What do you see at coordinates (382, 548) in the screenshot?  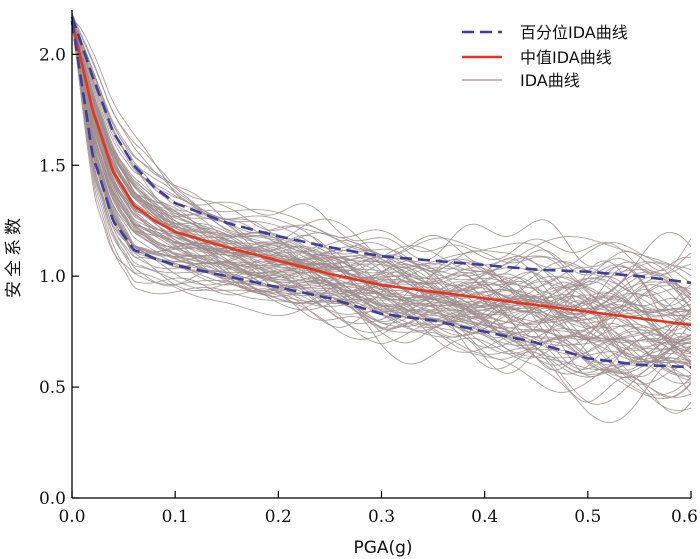 I see `x-axis-title: PGA(g)` at bounding box center [382, 548].